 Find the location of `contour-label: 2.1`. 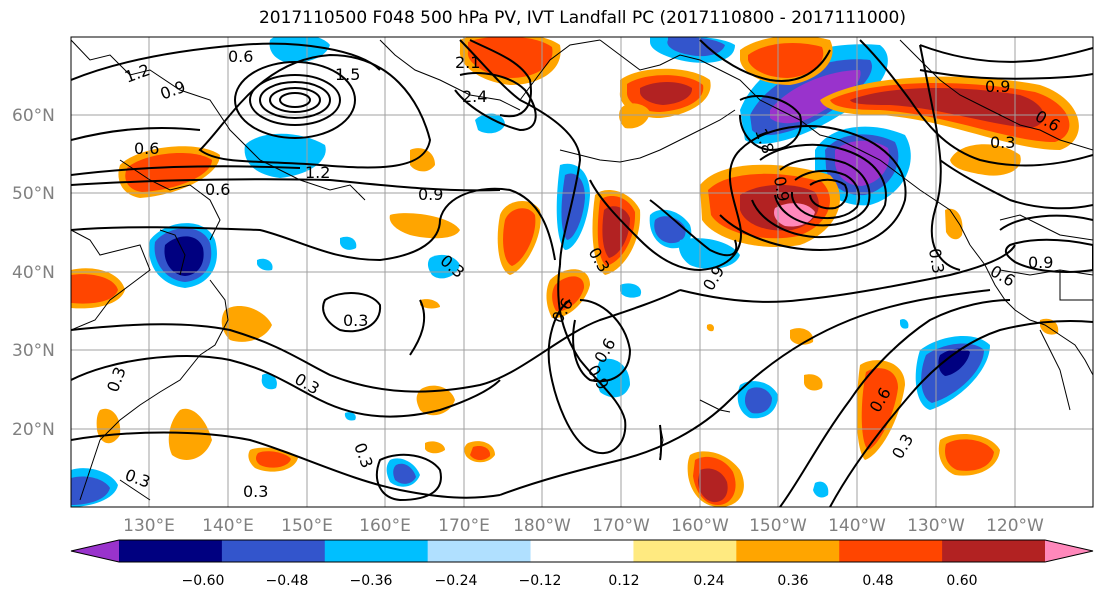

contour-label: 2.1 is located at coordinates (467, 62).